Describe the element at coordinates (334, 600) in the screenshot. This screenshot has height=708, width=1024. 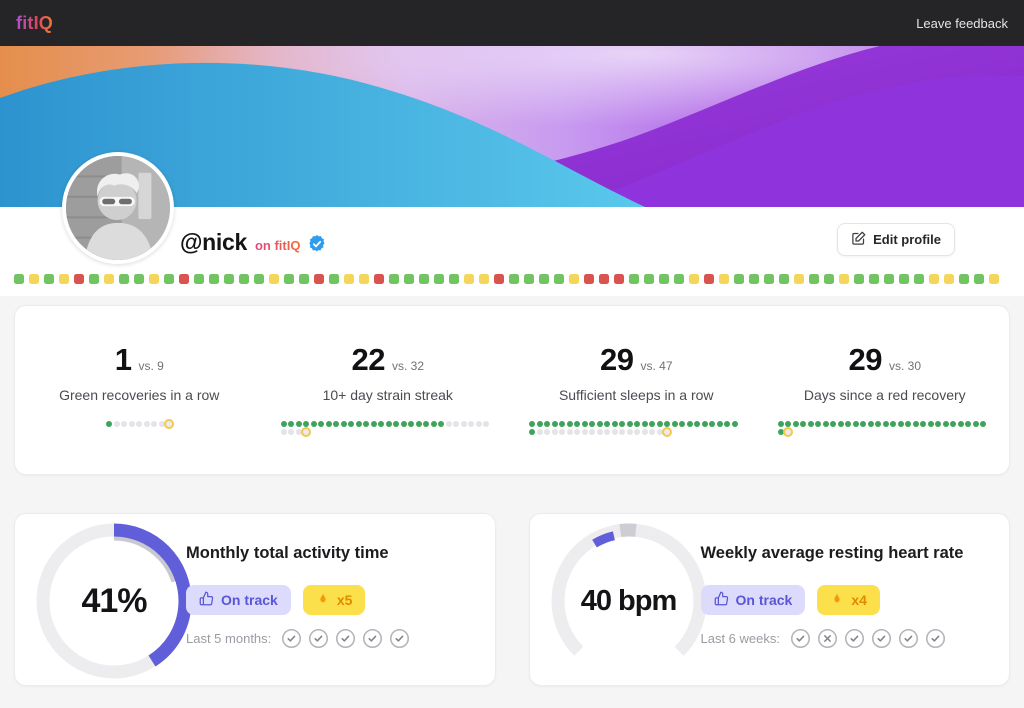
I see `streak-multiplier-badge: x5` at that location.